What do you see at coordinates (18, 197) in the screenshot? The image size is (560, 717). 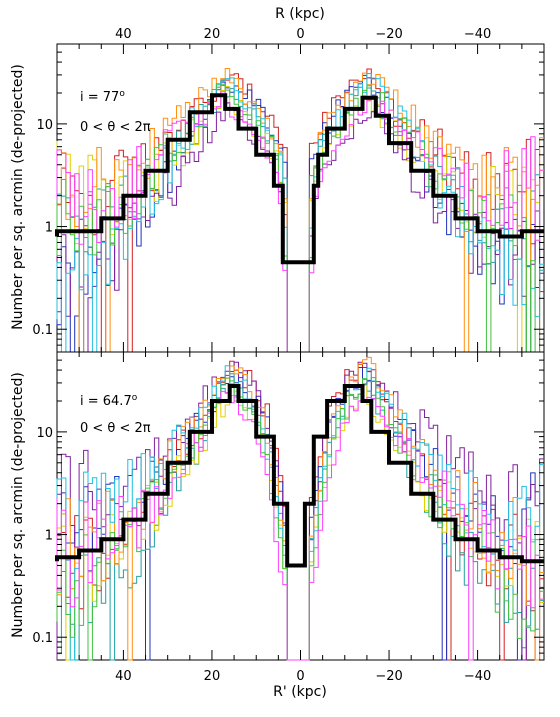 I see `top-ylabel: Number per sq. arcmin (de-projected)` at bounding box center [18, 197].